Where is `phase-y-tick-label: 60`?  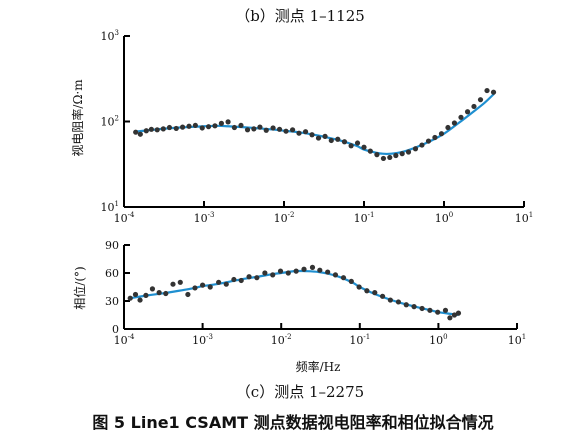
phase-y-tick-label: 60 is located at coordinates (112, 273).